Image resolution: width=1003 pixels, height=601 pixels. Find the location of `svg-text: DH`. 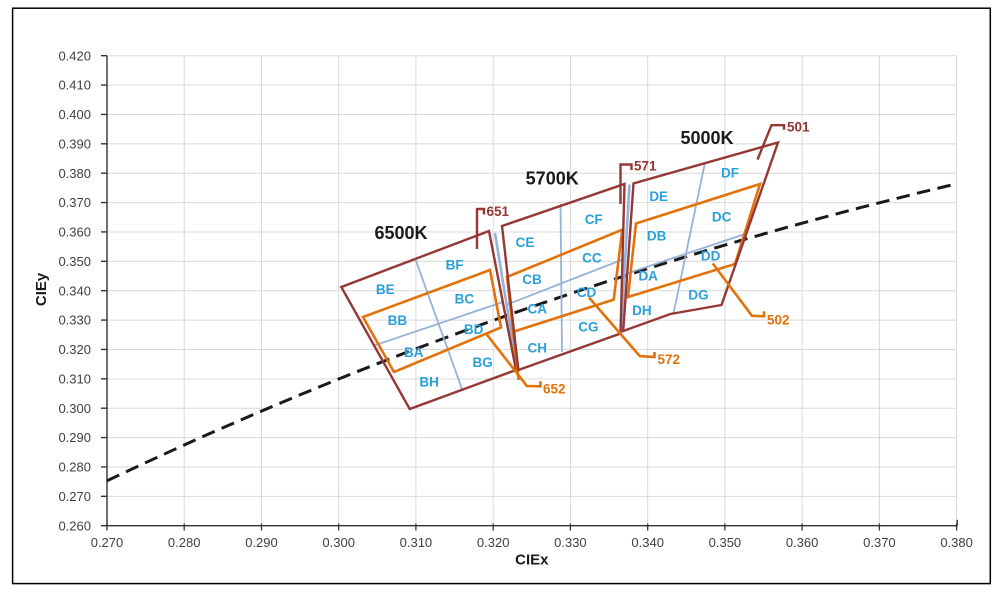

svg-text: DH is located at coordinates (642, 310).